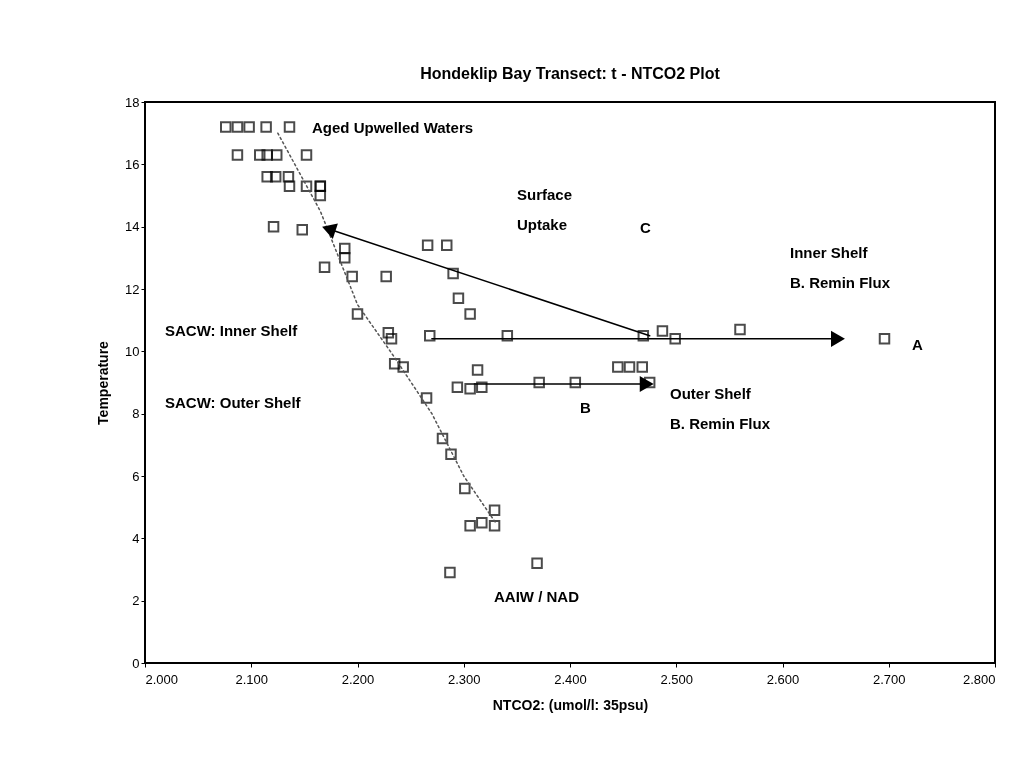 This screenshot has height=784, width=1022. What do you see at coordinates (136, 414) in the screenshot?
I see `y-tick-label: 8` at bounding box center [136, 414].